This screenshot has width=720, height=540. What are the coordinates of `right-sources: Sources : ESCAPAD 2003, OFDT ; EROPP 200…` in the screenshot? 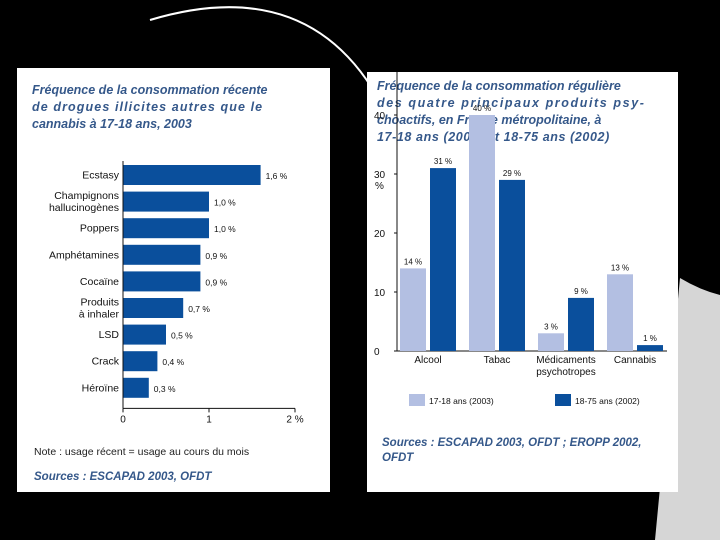 It's located at (512, 450).